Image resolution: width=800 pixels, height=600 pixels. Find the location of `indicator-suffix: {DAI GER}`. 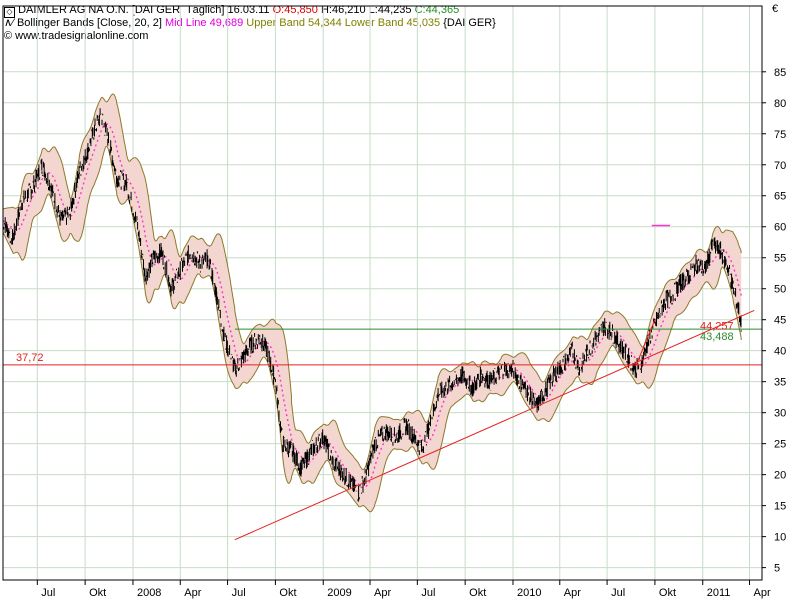

indicator-suffix: {DAI GER} is located at coordinates (469, 23).